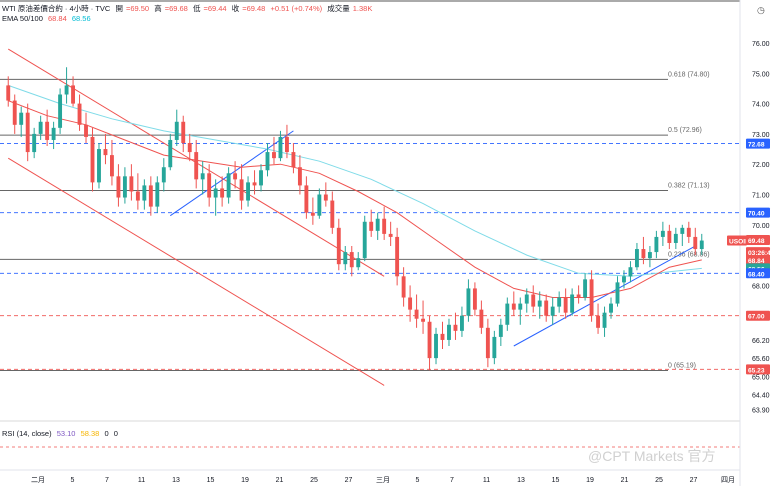 The height and width of the screenshot is (486, 777). I want to click on rsi-label: RSI (14, close), so click(27, 433).